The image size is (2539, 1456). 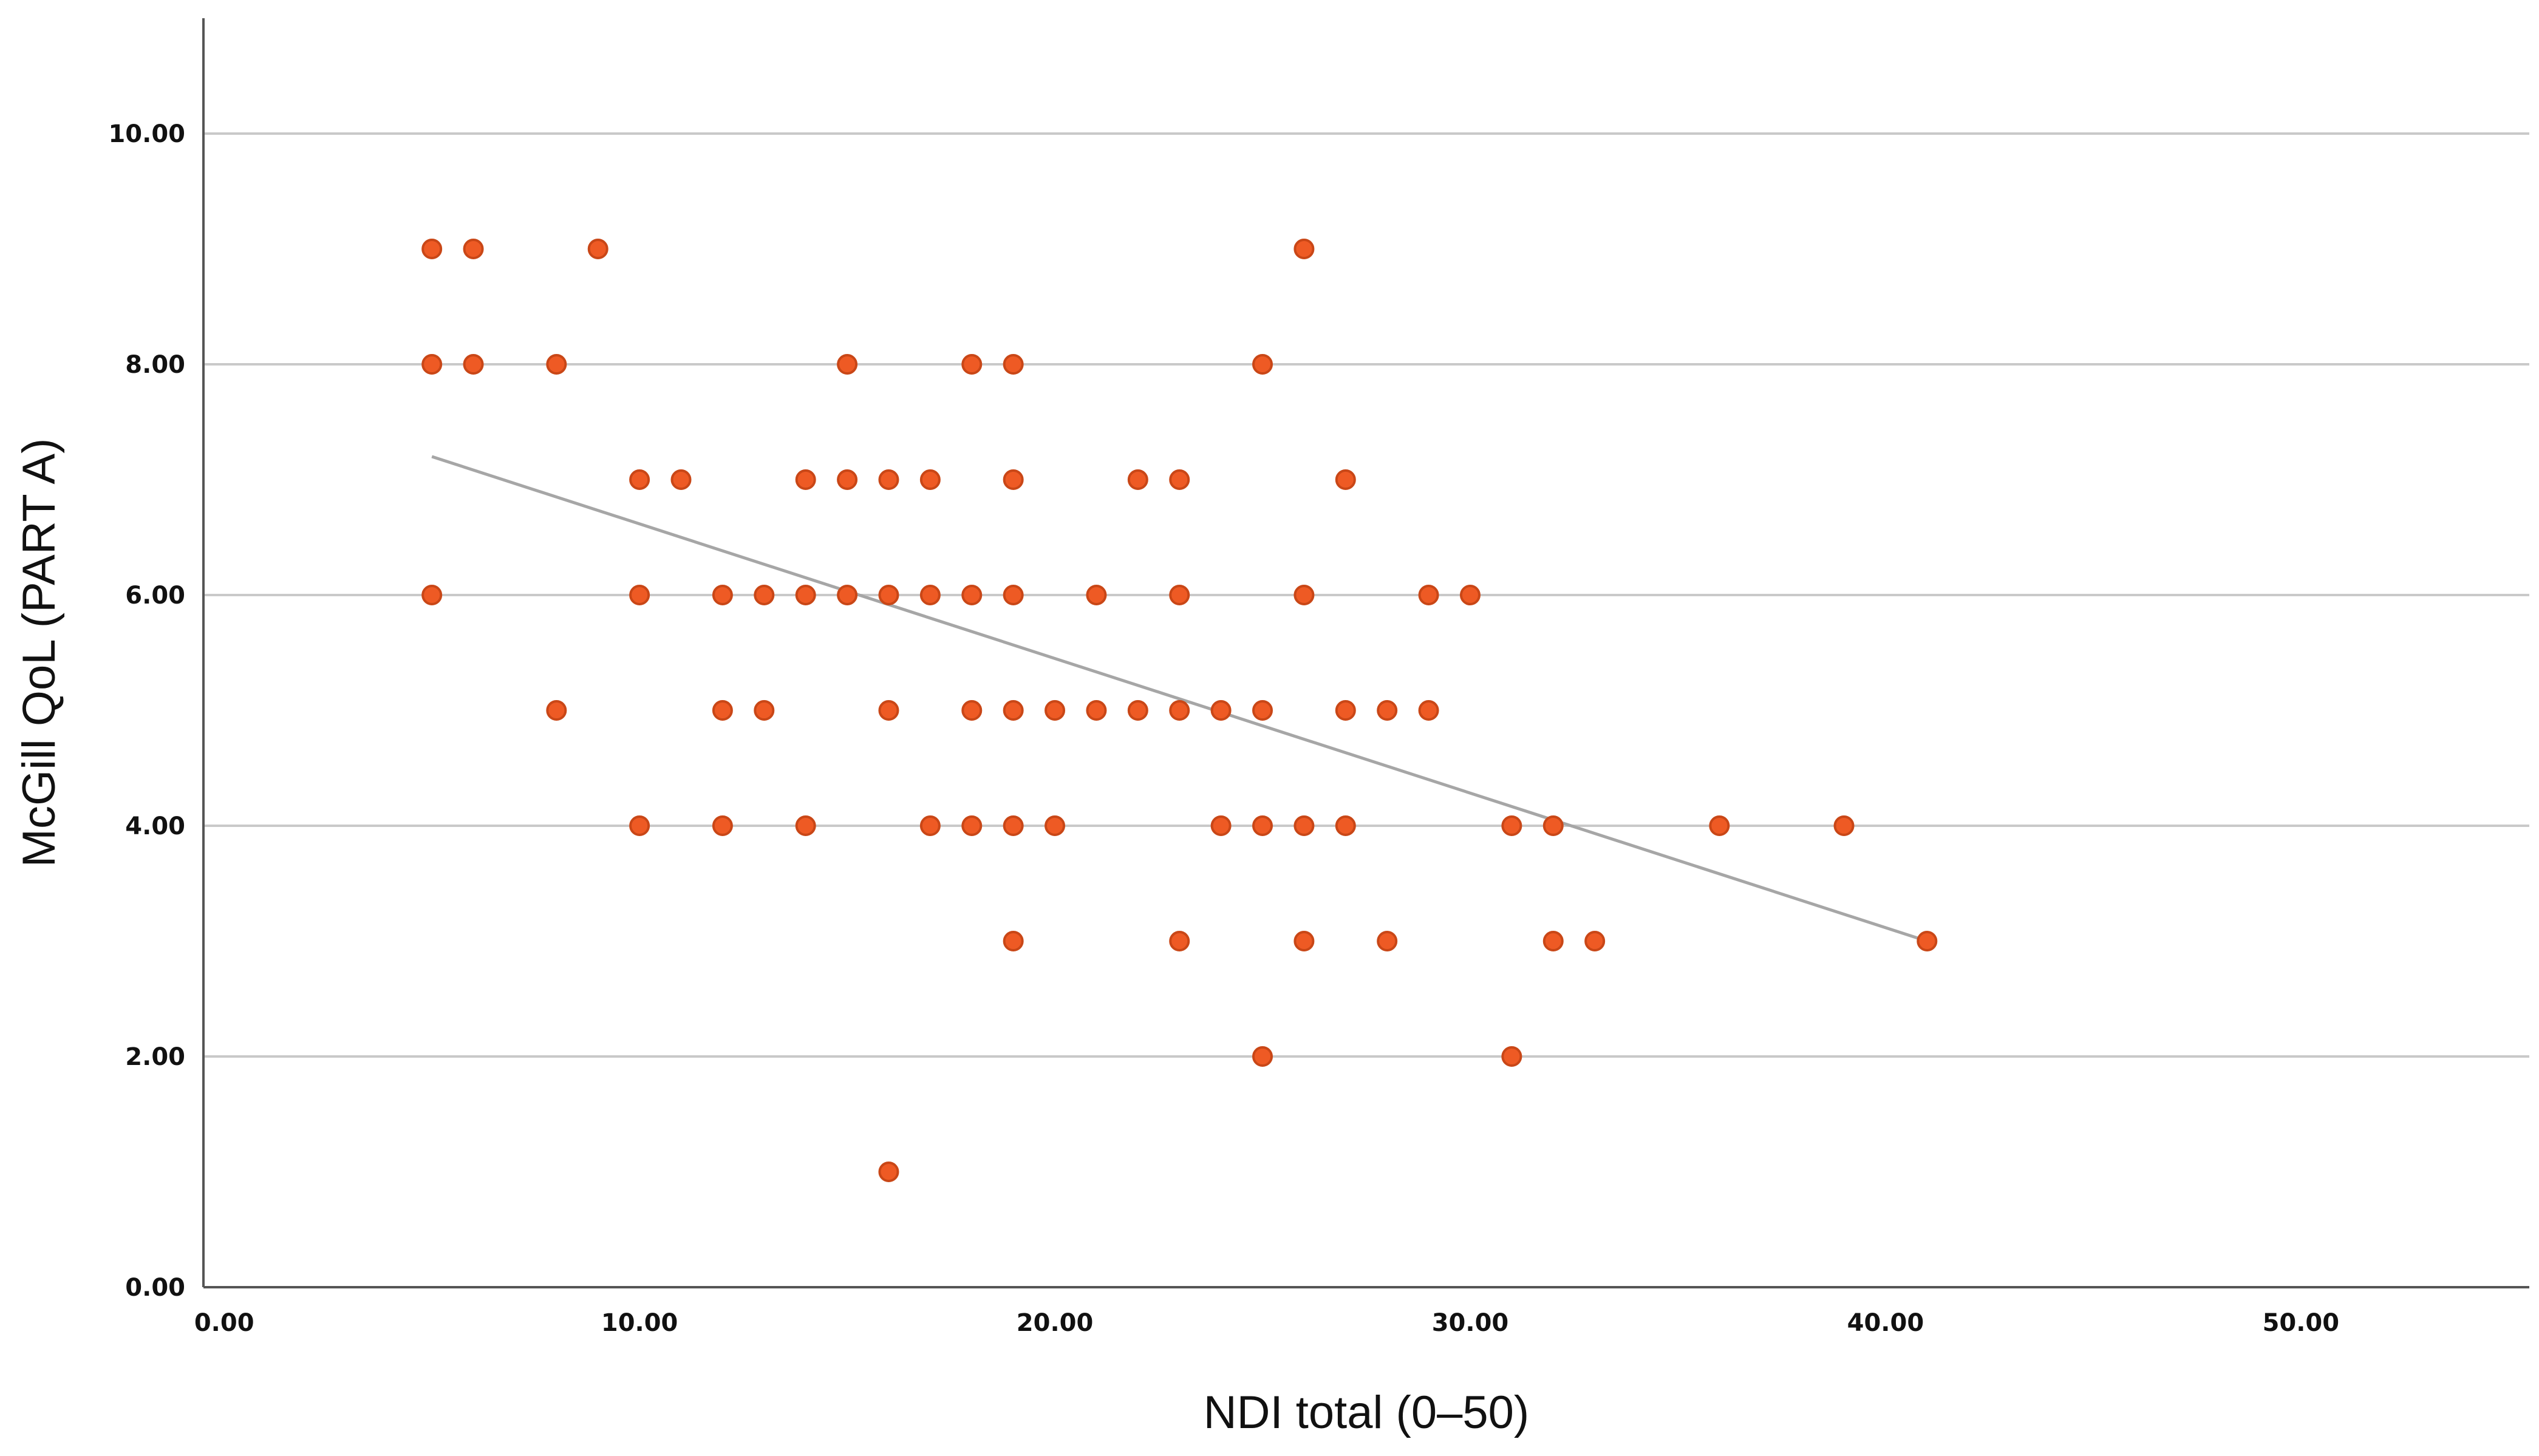 What do you see at coordinates (146, 134) in the screenshot?
I see `y-tick-label: 10.00` at bounding box center [146, 134].